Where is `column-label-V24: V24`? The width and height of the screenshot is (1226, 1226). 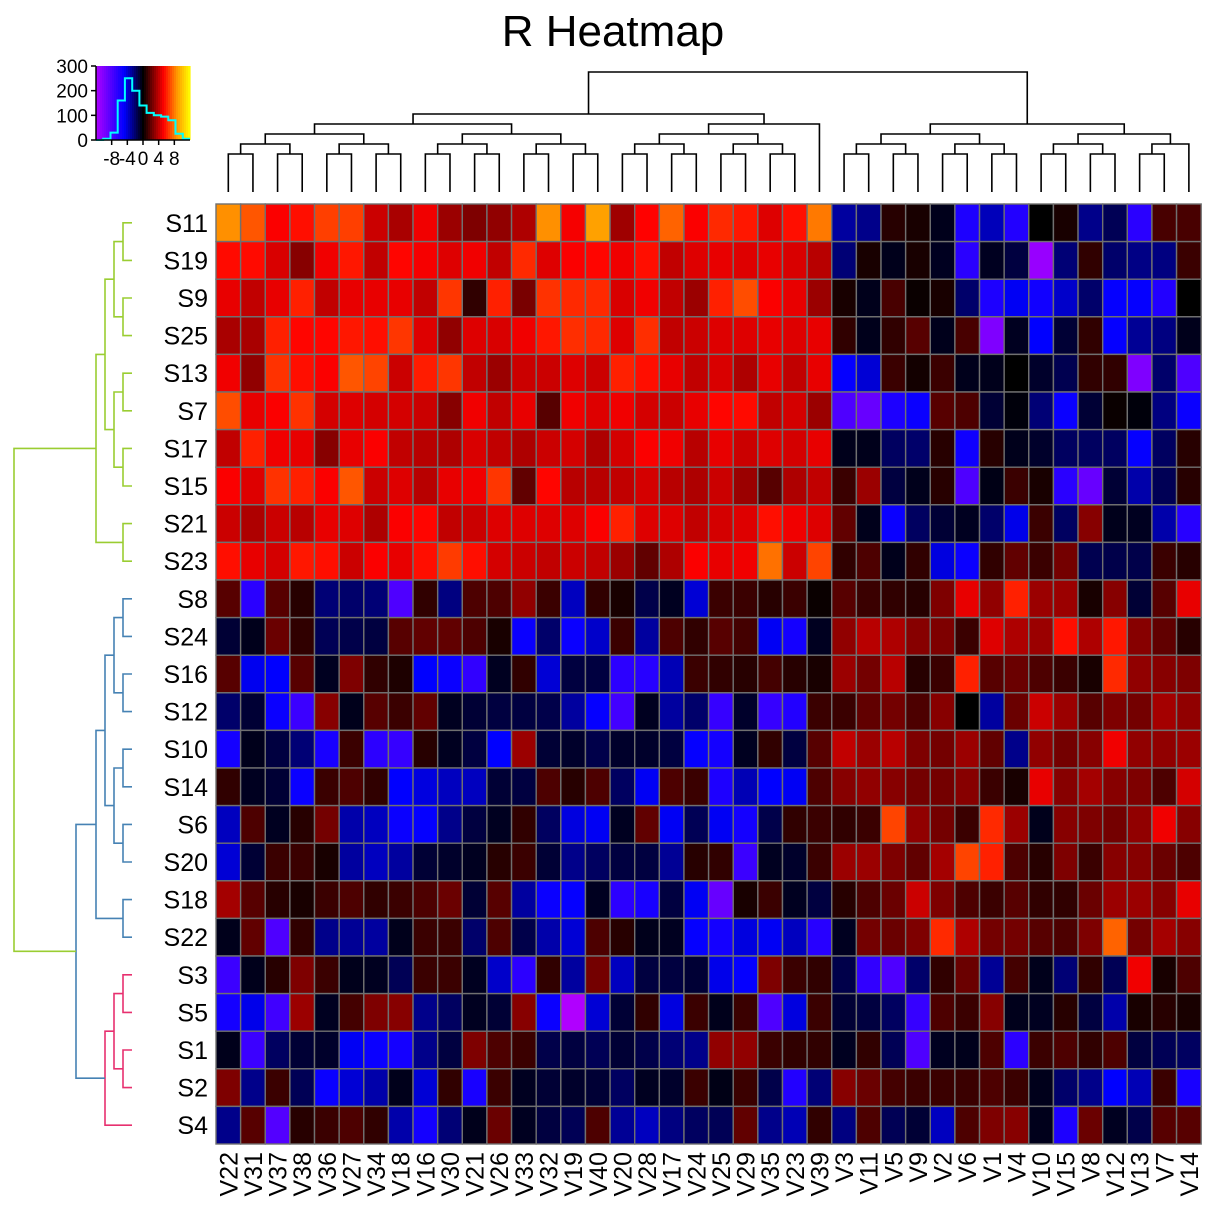 column-label-V24: V24 is located at coordinates (697, 1174).